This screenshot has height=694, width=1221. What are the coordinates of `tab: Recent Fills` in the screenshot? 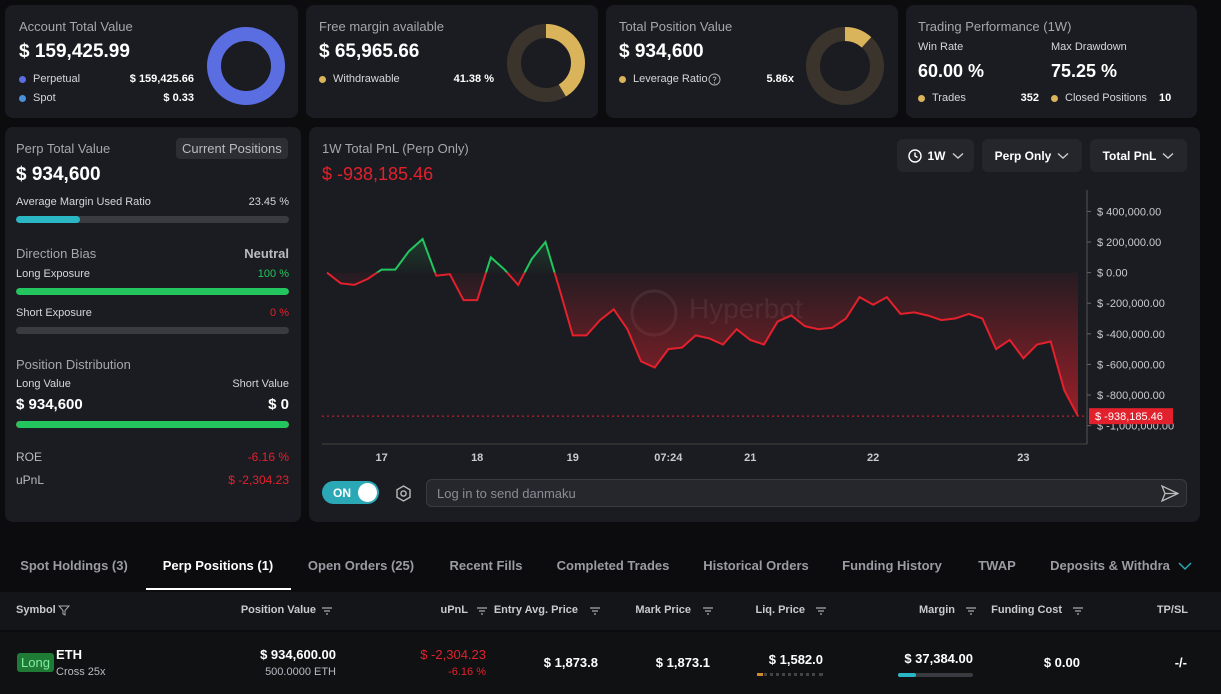 It's located at (486, 565).